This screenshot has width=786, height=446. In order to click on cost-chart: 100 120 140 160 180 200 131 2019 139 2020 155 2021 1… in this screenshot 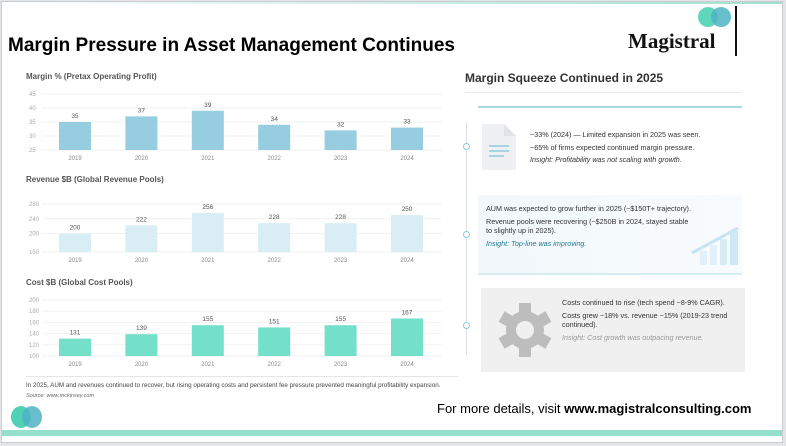, I will do `click(235, 333)`.